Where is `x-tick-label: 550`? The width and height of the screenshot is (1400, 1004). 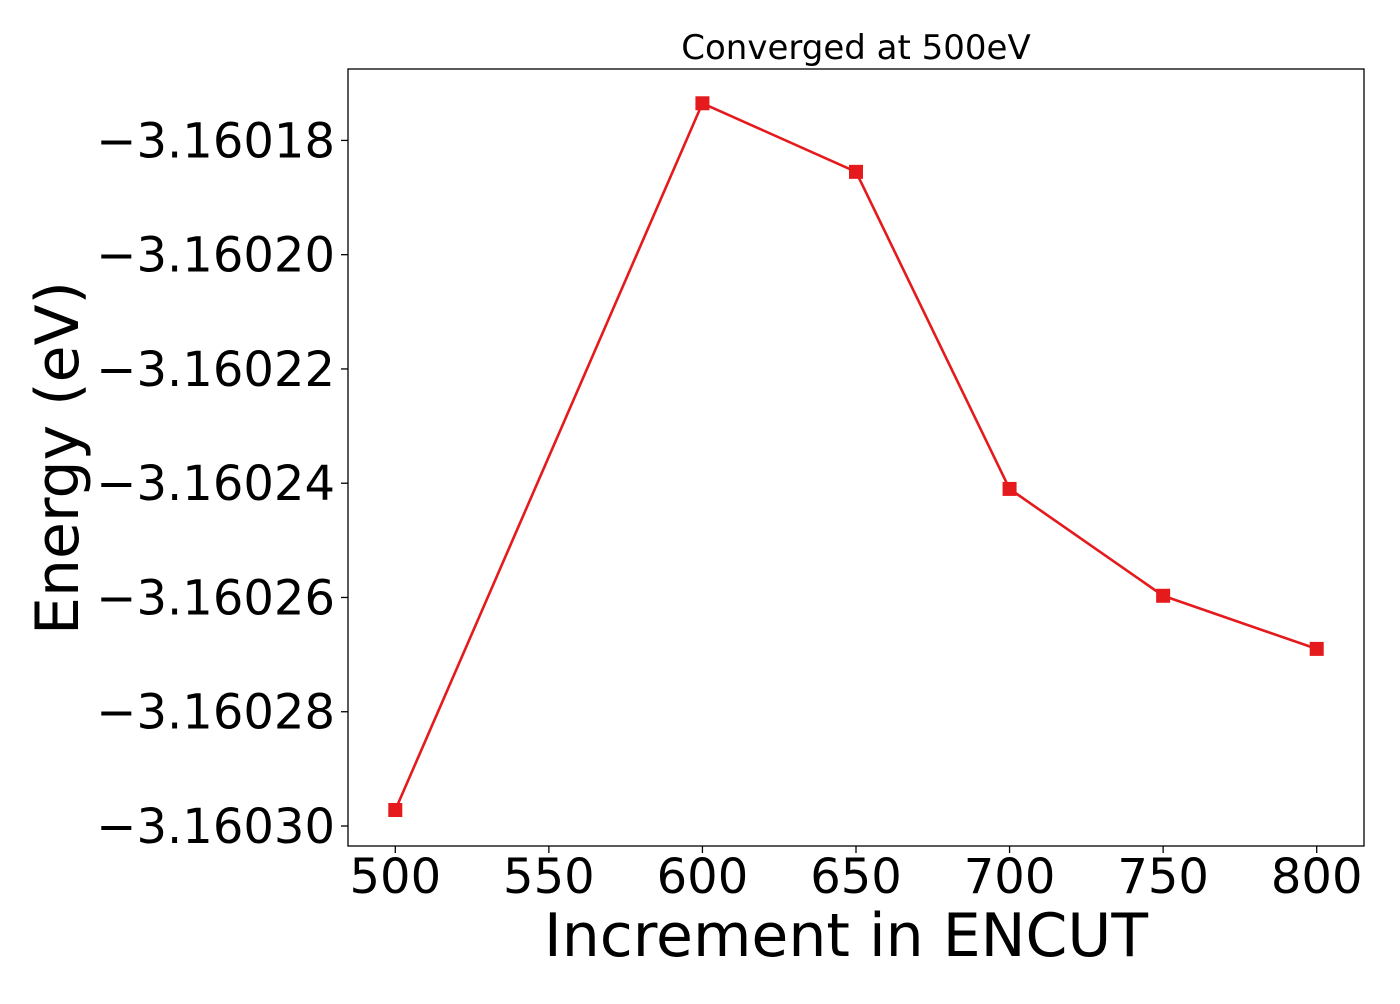 x-tick-label: 550 is located at coordinates (549, 877).